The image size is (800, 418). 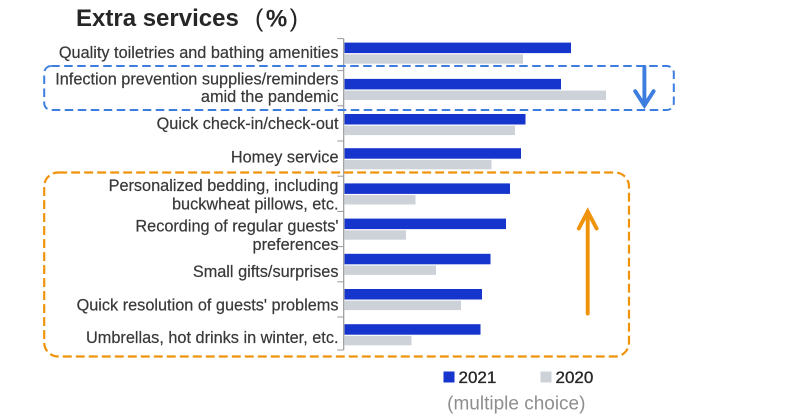 What do you see at coordinates (516, 403) in the screenshot?
I see `svg-text: (multiple choice)` at bounding box center [516, 403].